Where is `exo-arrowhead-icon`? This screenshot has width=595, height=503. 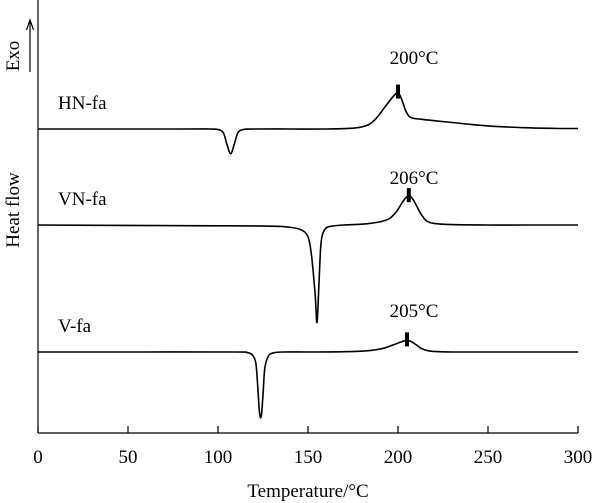 exo-arrowhead-icon is located at coordinates (30, 24).